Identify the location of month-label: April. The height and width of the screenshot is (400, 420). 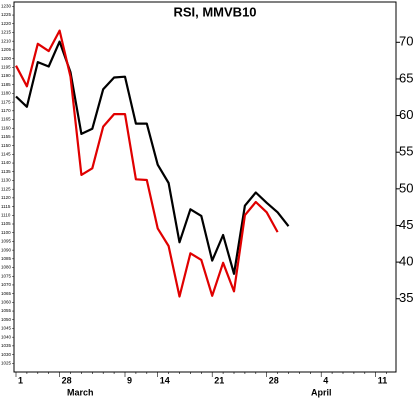
(321, 392).